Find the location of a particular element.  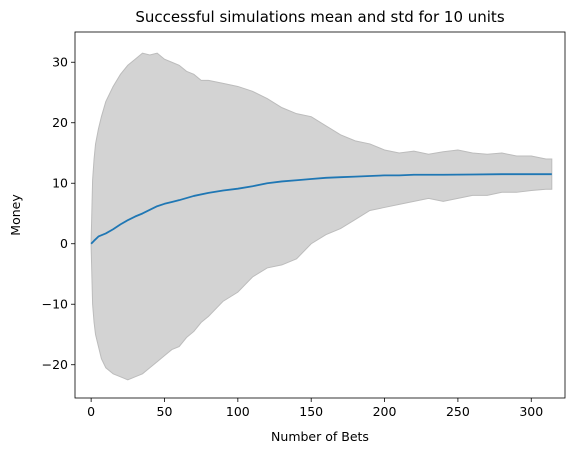

y-tick-label: 30 is located at coordinates (60, 62).